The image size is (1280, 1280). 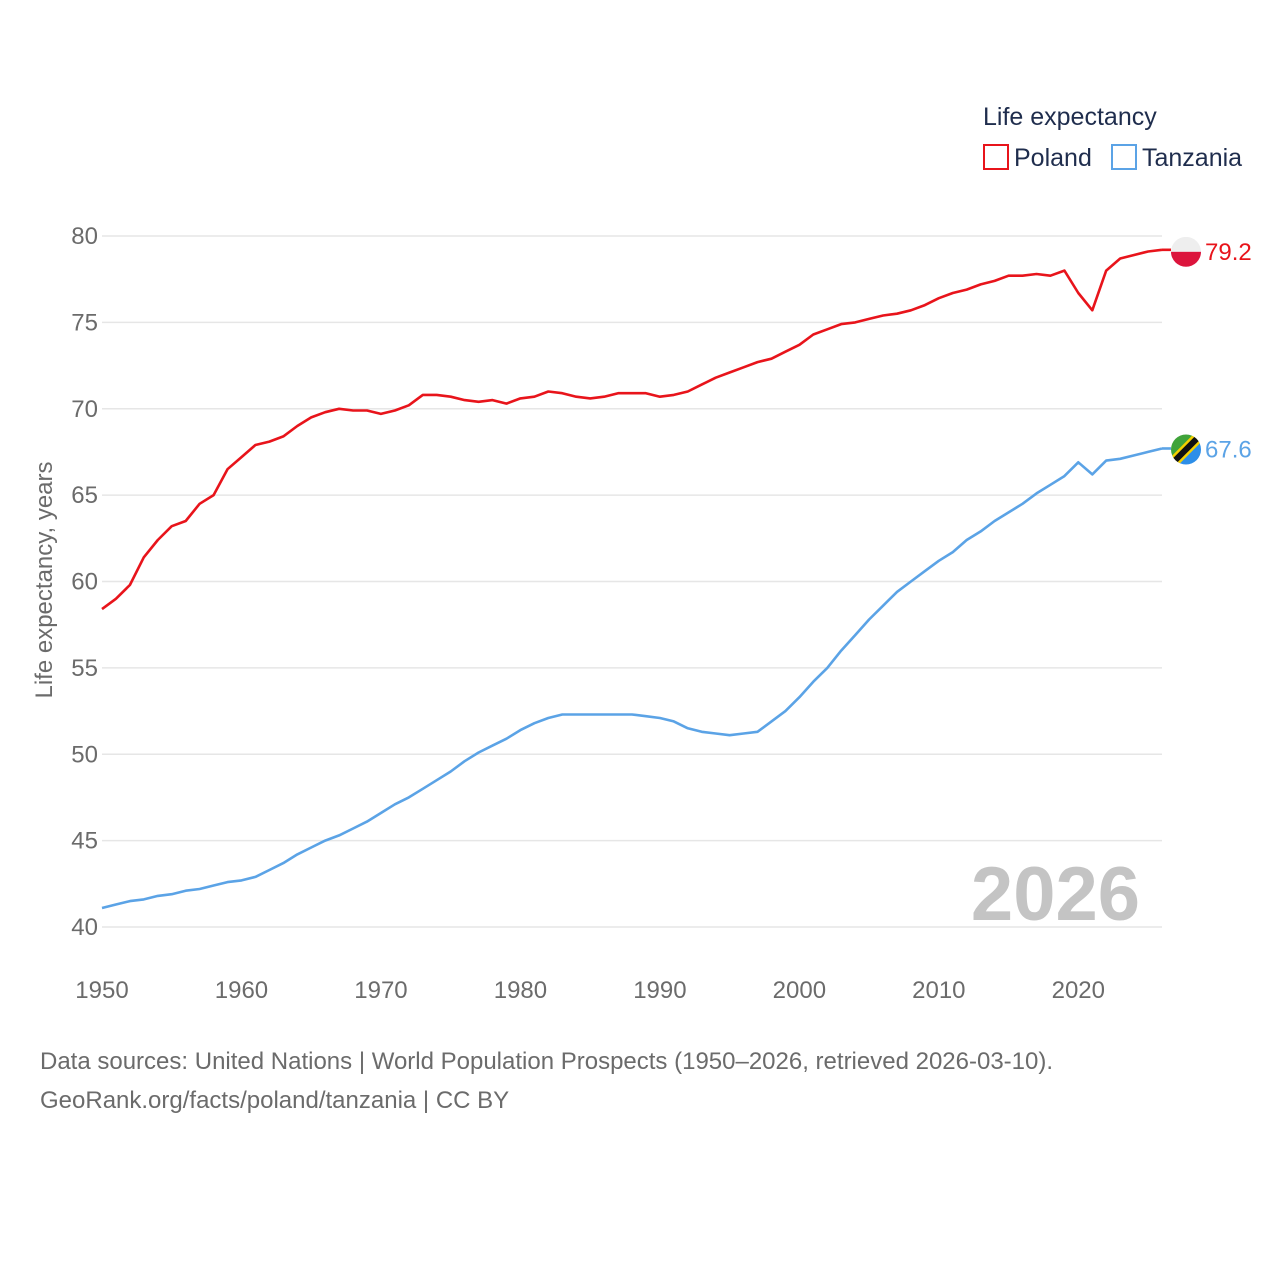 What do you see at coordinates (84, 495) in the screenshot?
I see `y-tick-65: 65` at bounding box center [84, 495].